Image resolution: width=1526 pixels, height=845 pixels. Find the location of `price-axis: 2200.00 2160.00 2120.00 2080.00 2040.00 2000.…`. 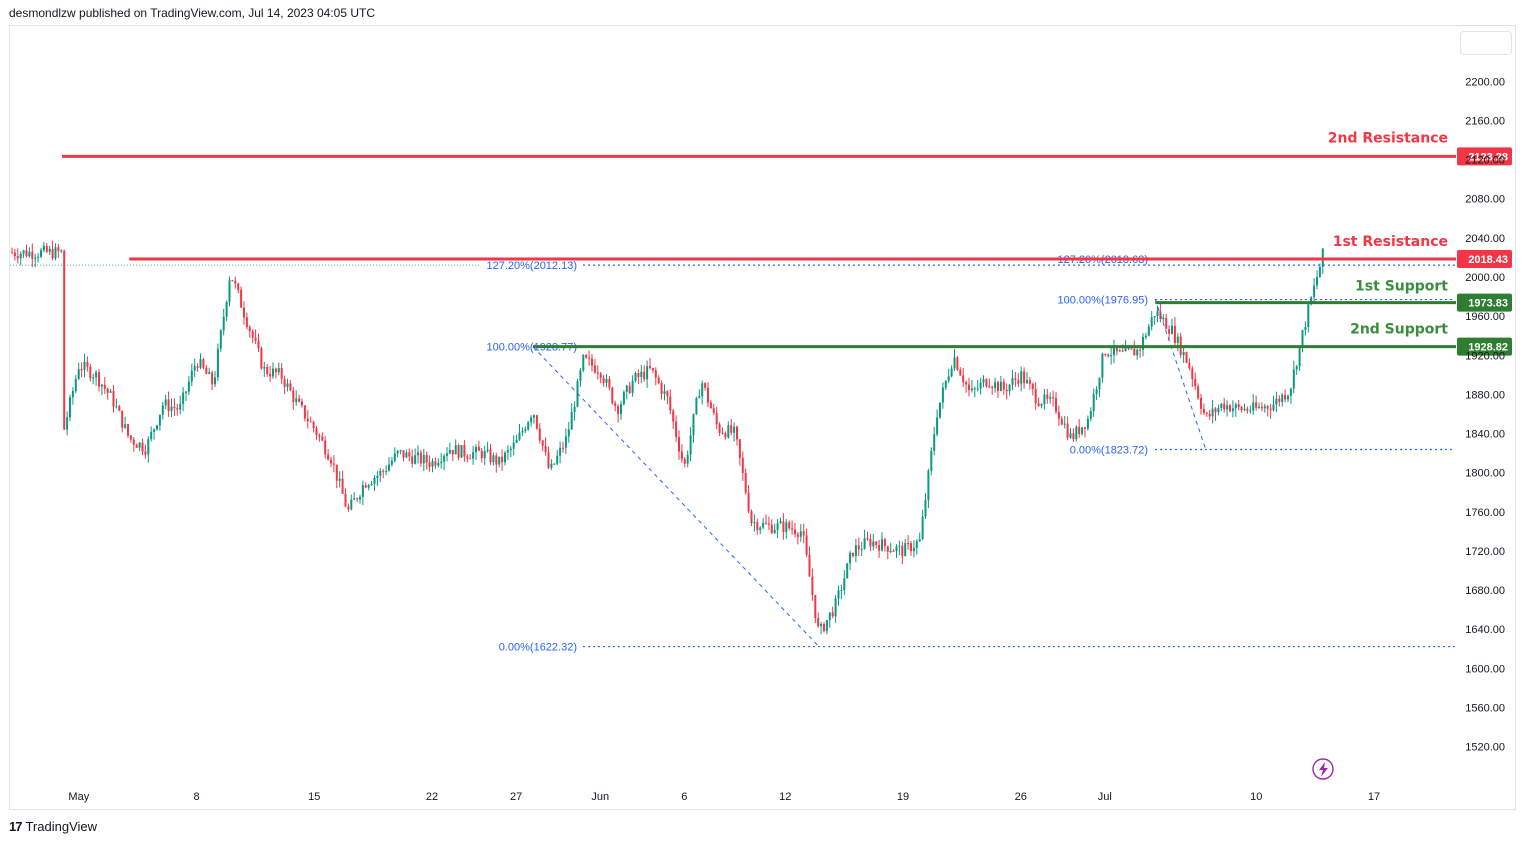

price-axis: 2200.00 2160.00 2120.00 2080.00 2040.00 2000.… is located at coordinates (1485, 414).